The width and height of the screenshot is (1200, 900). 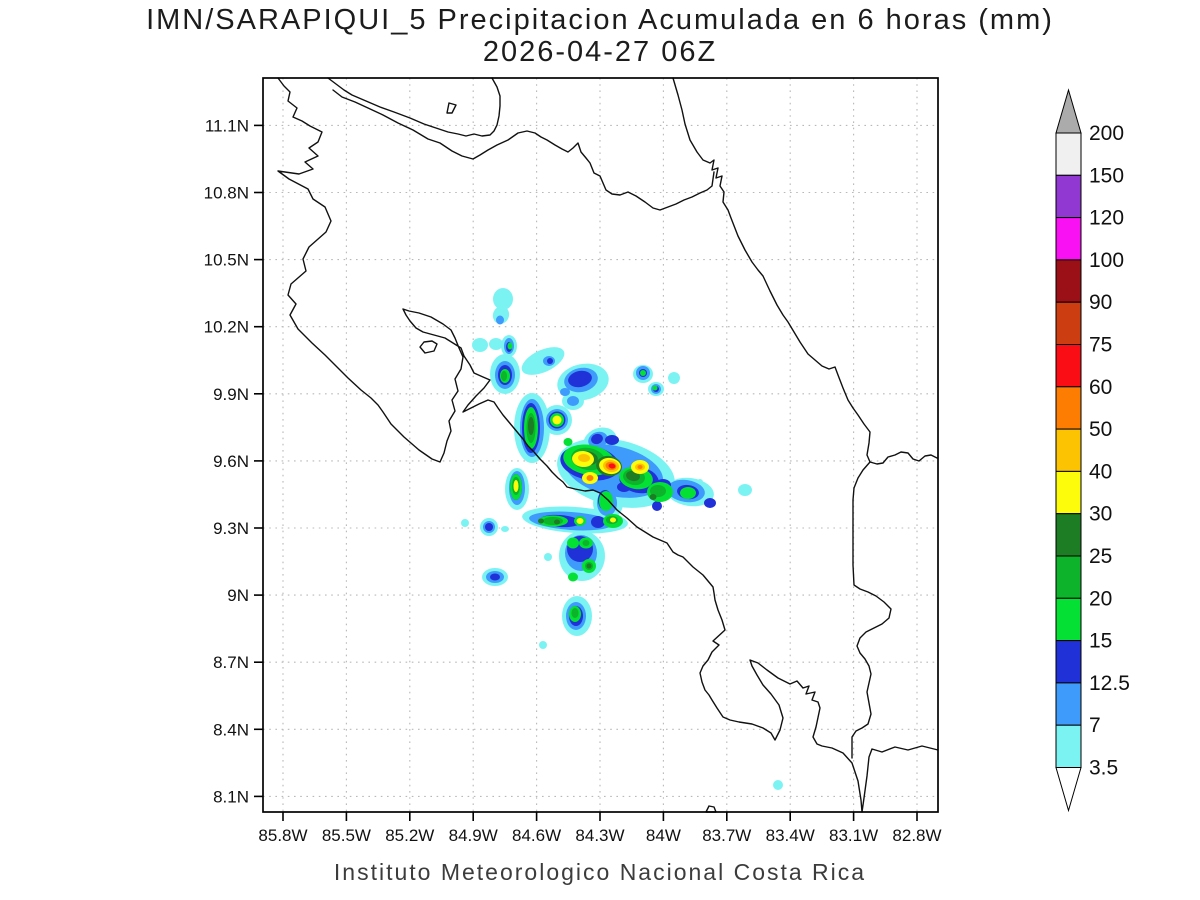 I want to click on colorbar-tick-label: 60, so click(x=1100, y=387).